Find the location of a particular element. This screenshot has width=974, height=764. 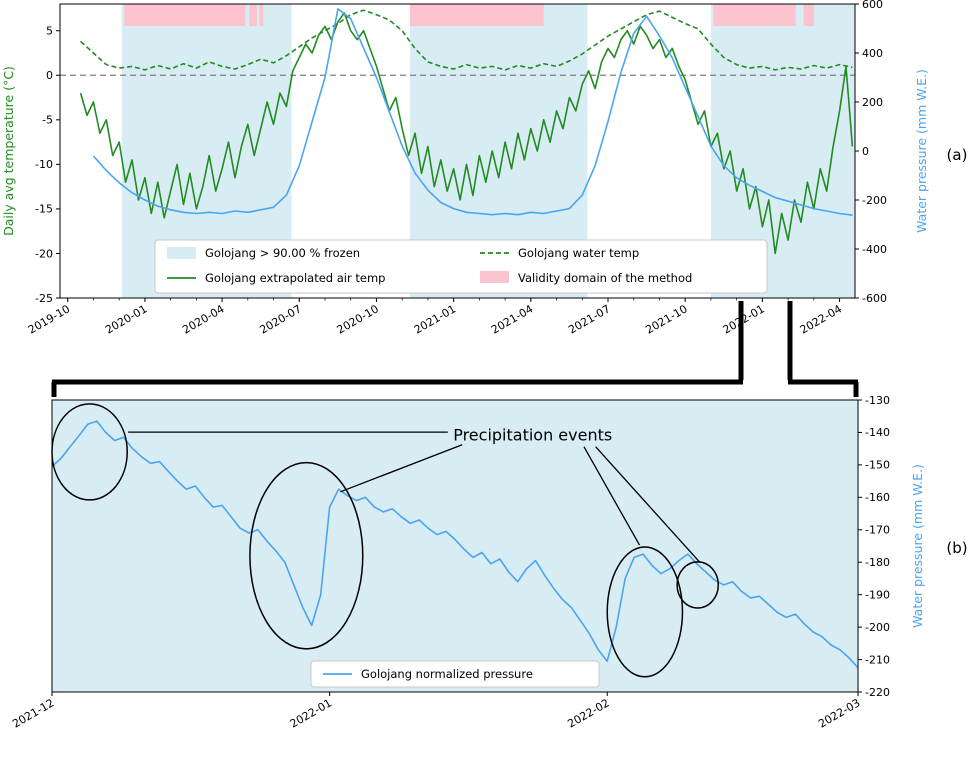

precipitation-events-label: Precipitation events is located at coordinates (532, 435).